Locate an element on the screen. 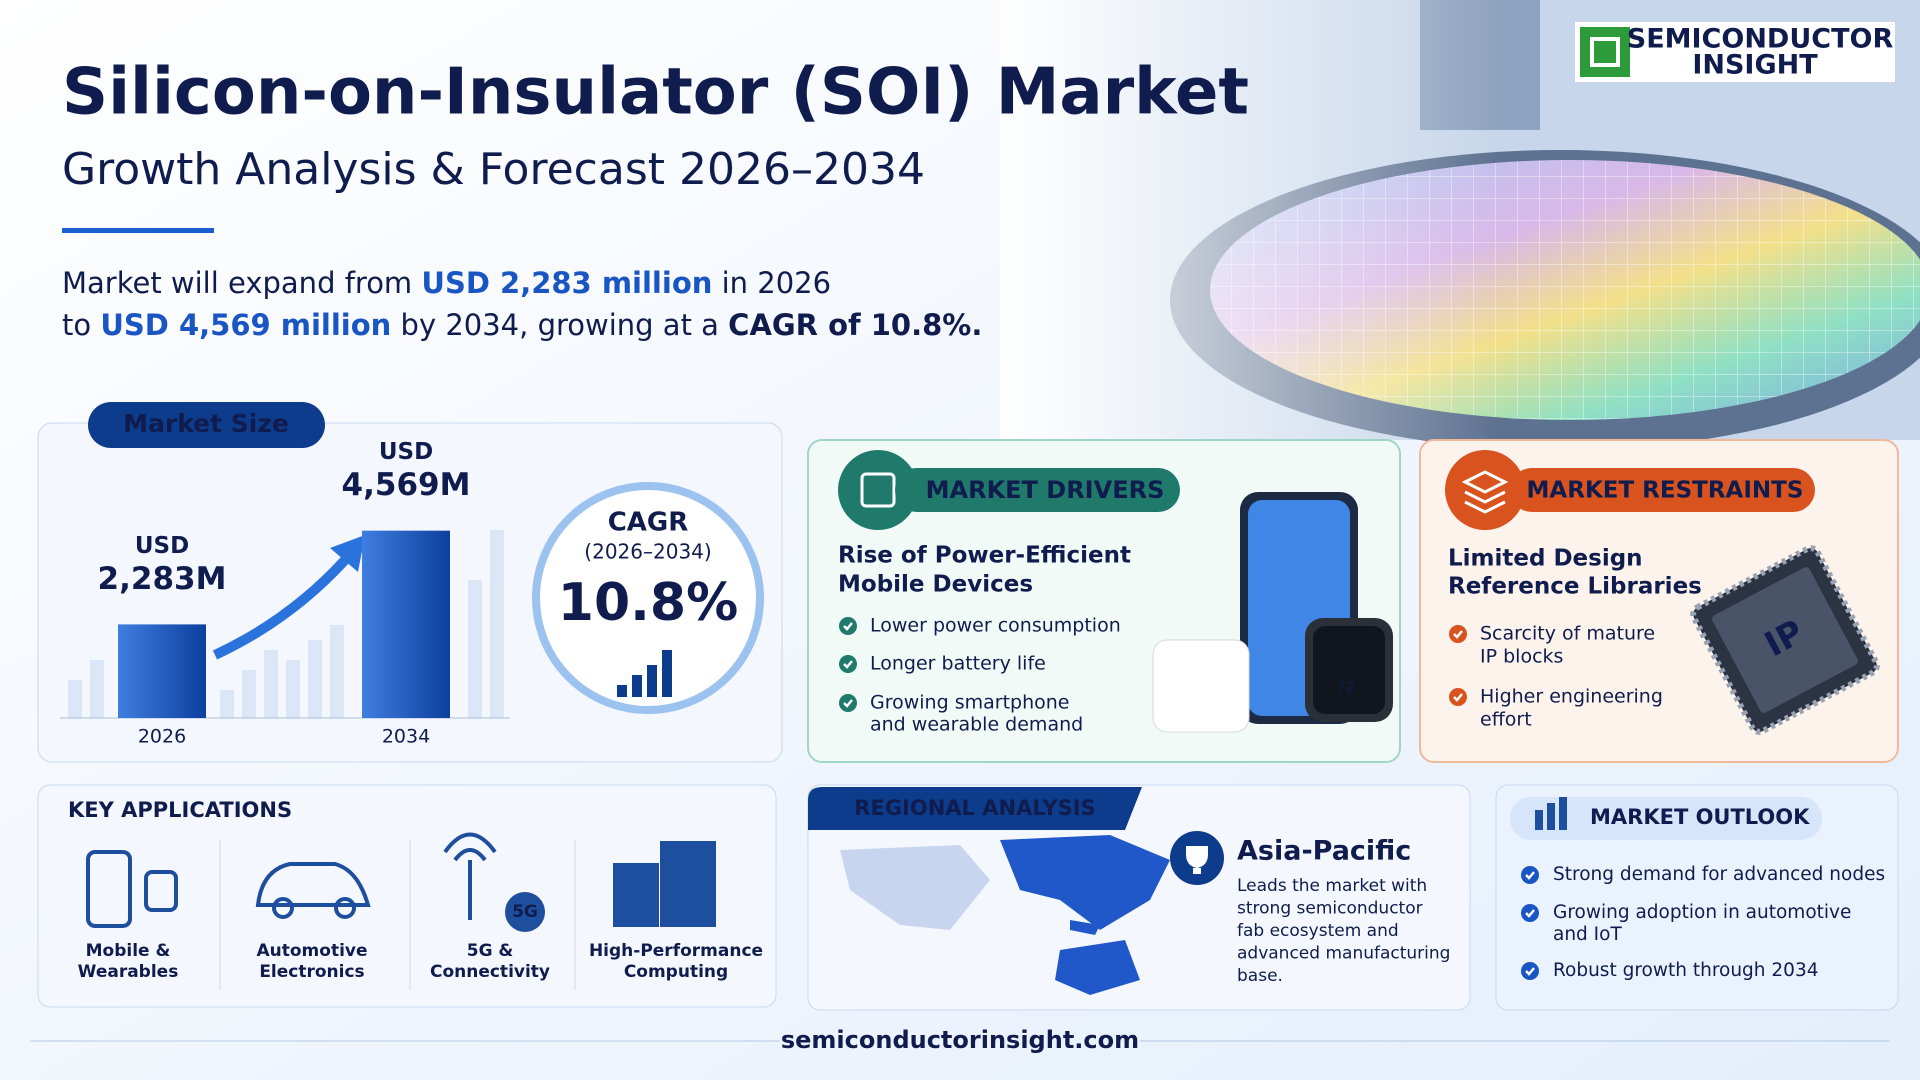 The height and width of the screenshot is (1080, 1920). underline is located at coordinates (138, 230).